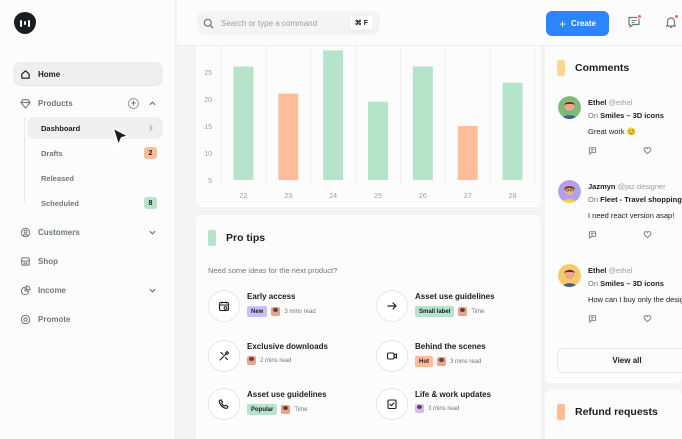 The image size is (682, 439). Describe the element at coordinates (635, 299) in the screenshot. I see `comment-text: How can I buy only the design` at that location.